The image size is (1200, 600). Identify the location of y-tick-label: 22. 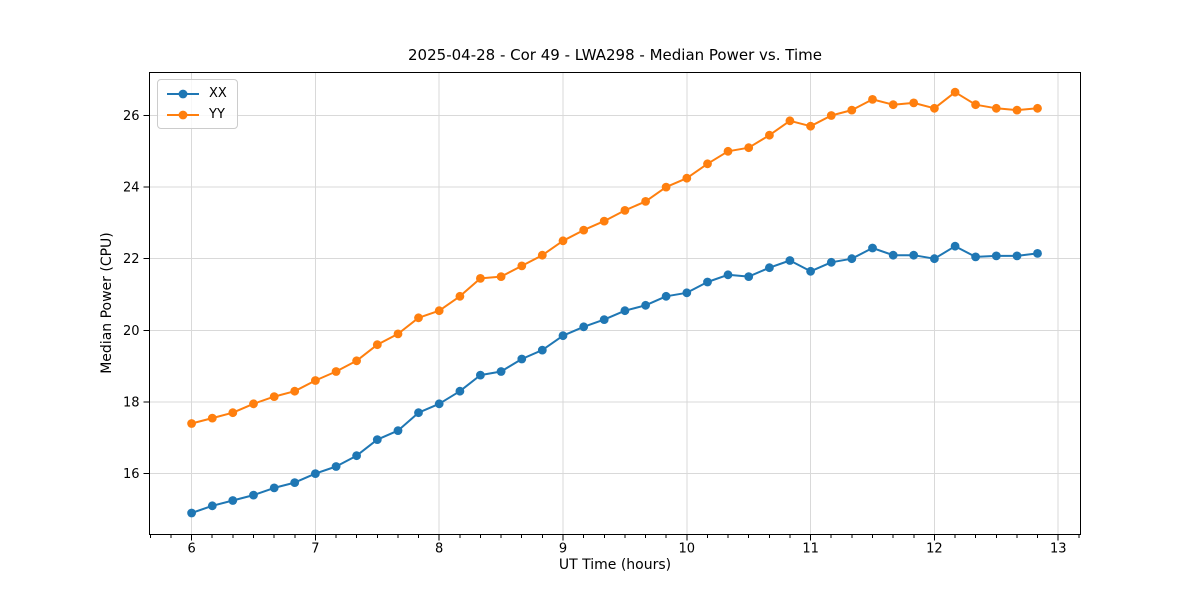
(131, 259).